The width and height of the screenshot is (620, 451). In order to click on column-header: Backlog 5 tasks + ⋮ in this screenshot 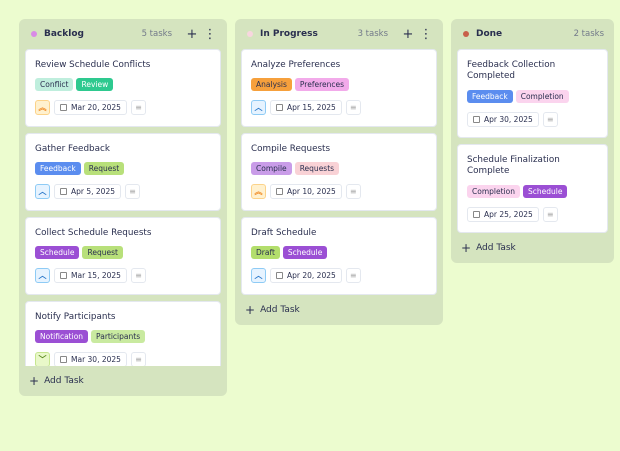, I will do `click(123, 34)`.